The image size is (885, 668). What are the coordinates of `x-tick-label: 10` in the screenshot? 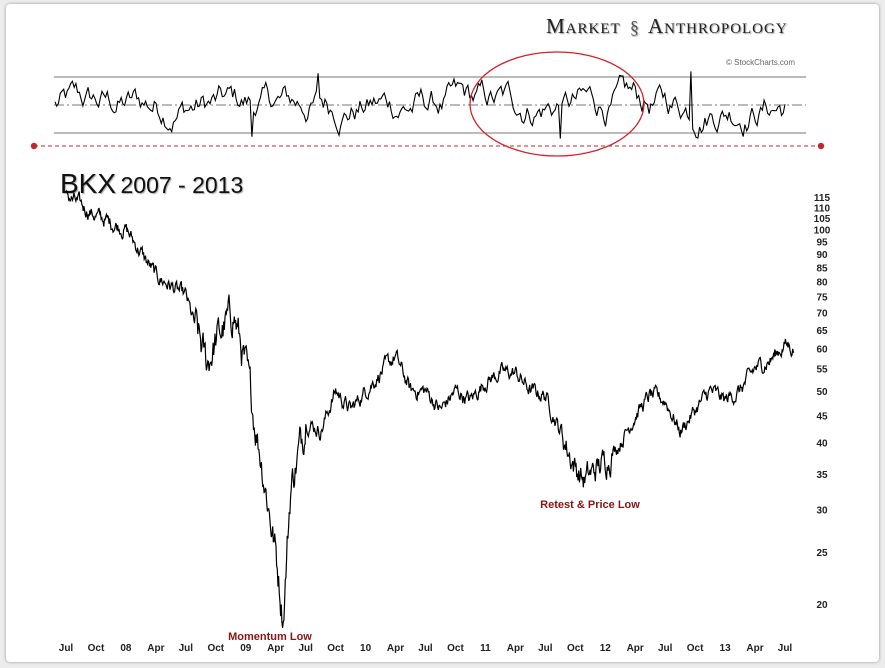 It's located at (366, 648).